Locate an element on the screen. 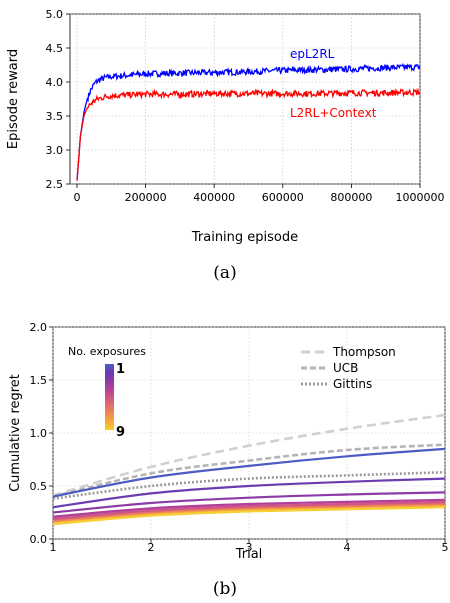 Image resolution: width=450 pixels, height=603 pixels. colorbar-min-label: 1 is located at coordinates (120, 369).